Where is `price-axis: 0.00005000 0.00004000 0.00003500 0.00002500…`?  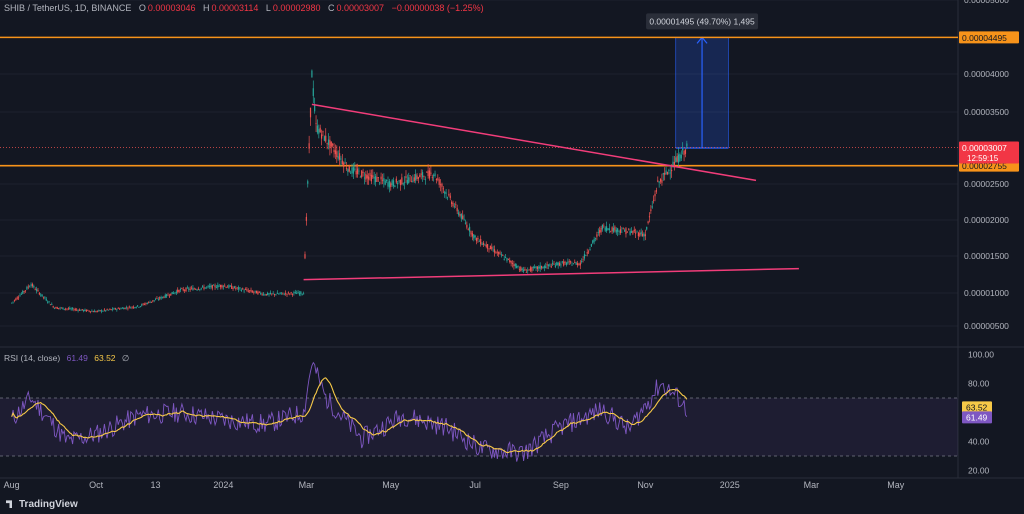
price-axis: 0.00005000 0.00004000 0.00003500 0.00002500… is located at coordinates (986, 165).